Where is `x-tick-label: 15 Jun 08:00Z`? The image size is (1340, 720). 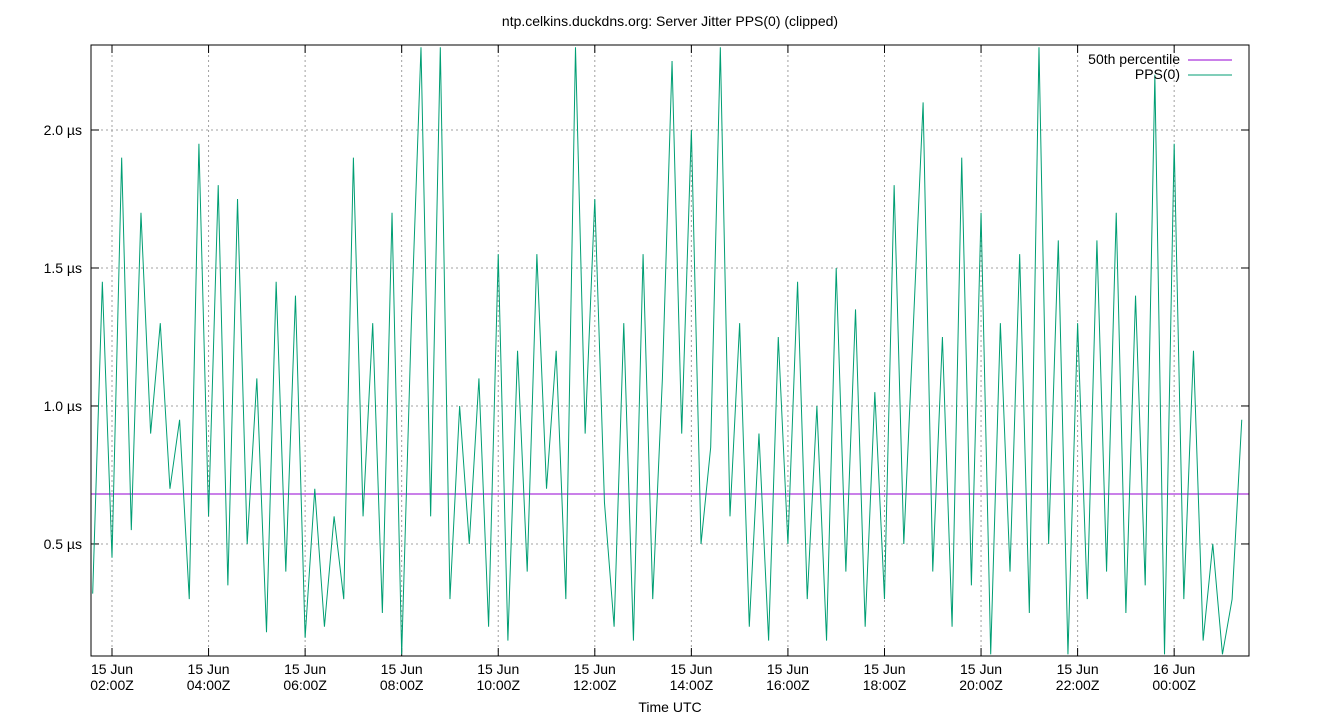 x-tick-label: 15 Jun 08:00Z is located at coordinates (402, 677).